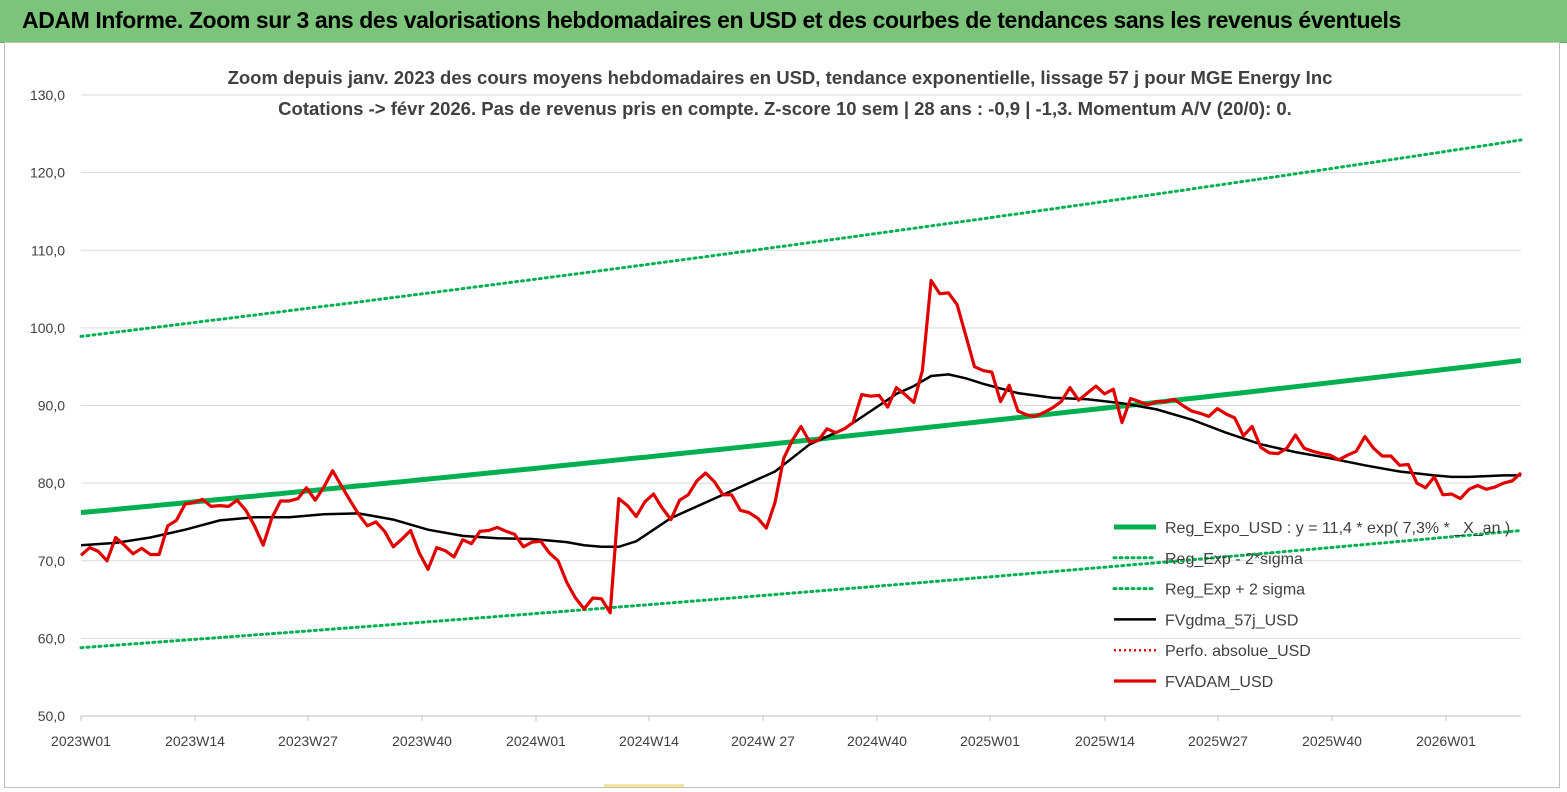  Describe the element at coordinates (51, 638) in the screenshot. I see `y-tick-label: 60,0` at that location.